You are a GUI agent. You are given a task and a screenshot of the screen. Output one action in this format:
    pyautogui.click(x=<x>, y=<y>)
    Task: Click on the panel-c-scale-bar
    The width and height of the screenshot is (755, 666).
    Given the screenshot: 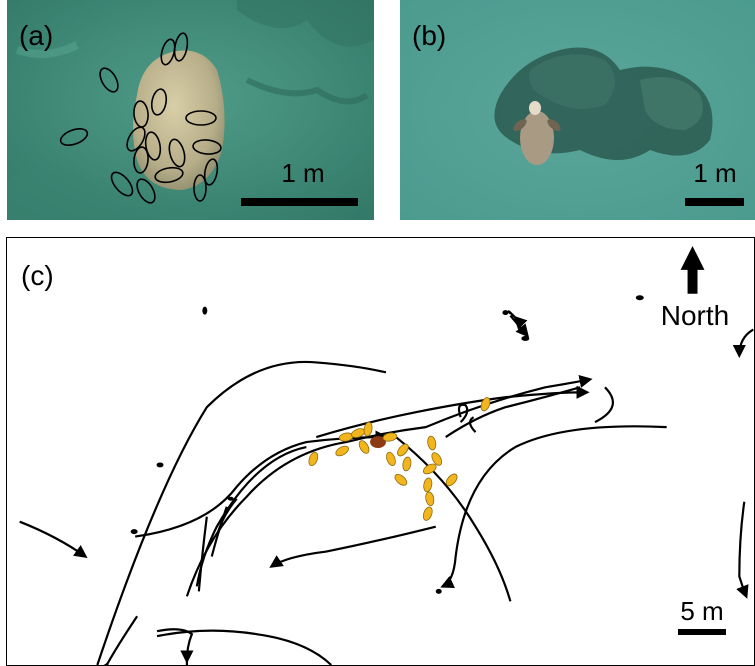 What is the action you would take?
    pyautogui.click(x=702, y=632)
    